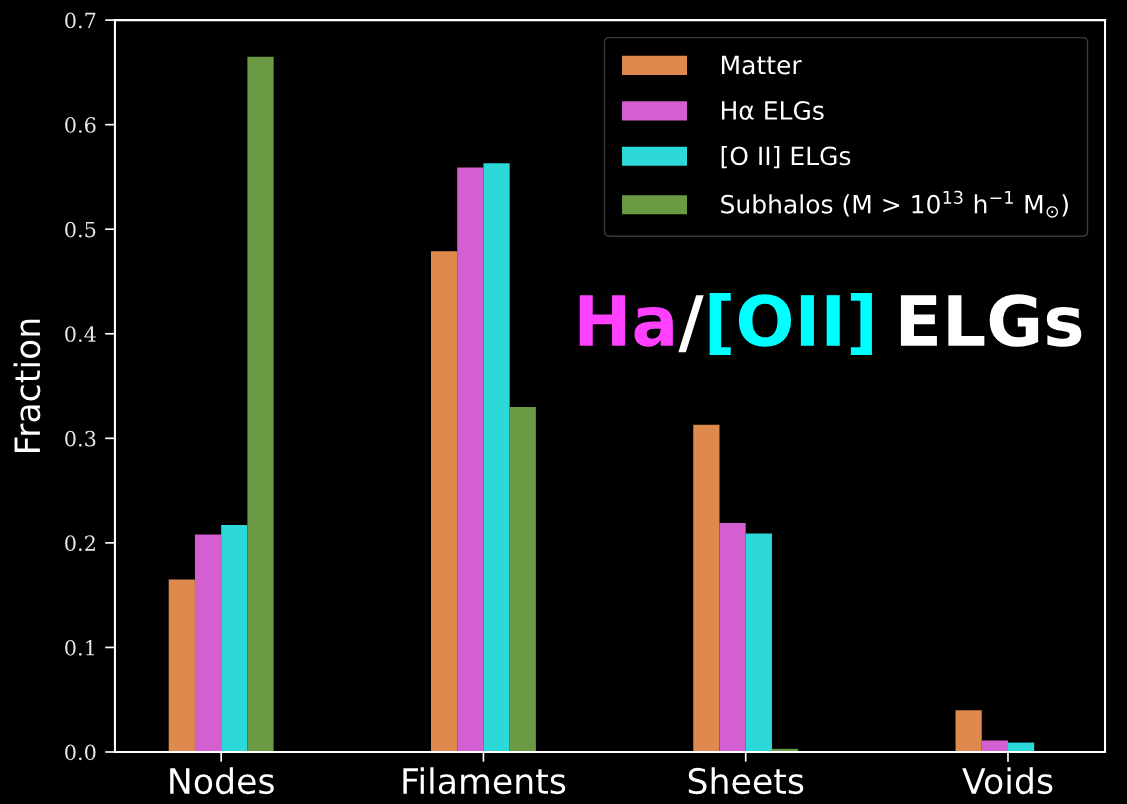  What do you see at coordinates (80, 229) in the screenshot?
I see `y-tick-label: 0.5` at bounding box center [80, 229].